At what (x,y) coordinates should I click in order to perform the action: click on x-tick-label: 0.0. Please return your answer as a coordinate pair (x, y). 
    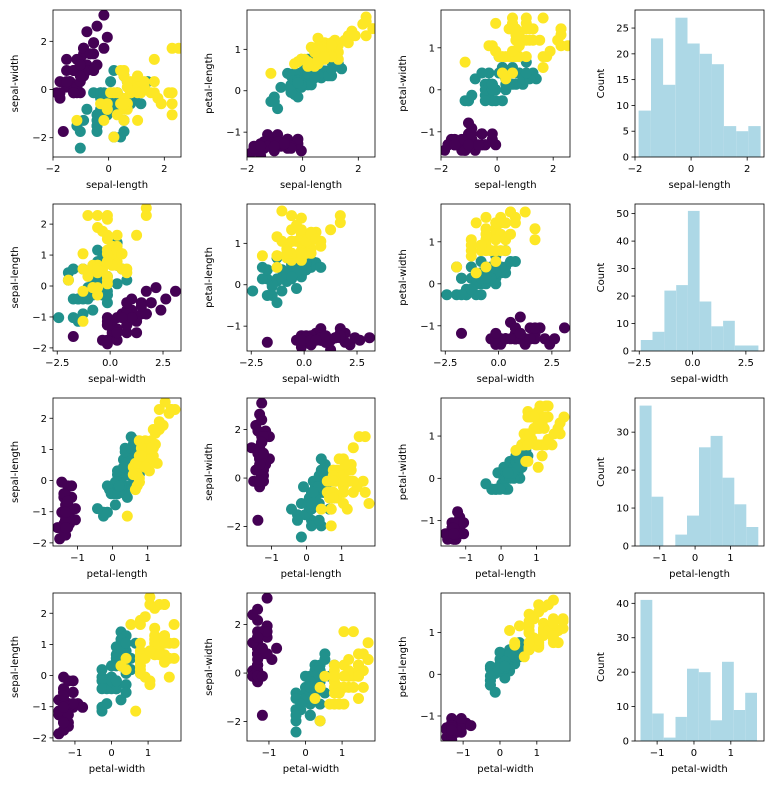
    Looking at the image, I should click on (304, 363).